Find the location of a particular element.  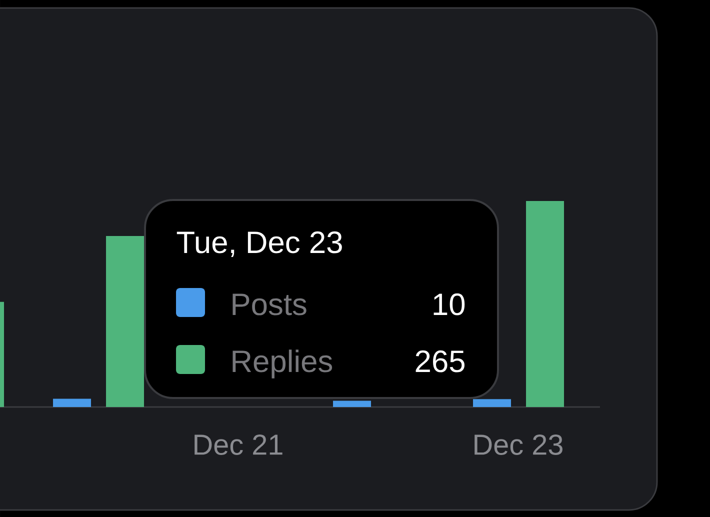

annotation: 265 is located at coordinates (440, 361).